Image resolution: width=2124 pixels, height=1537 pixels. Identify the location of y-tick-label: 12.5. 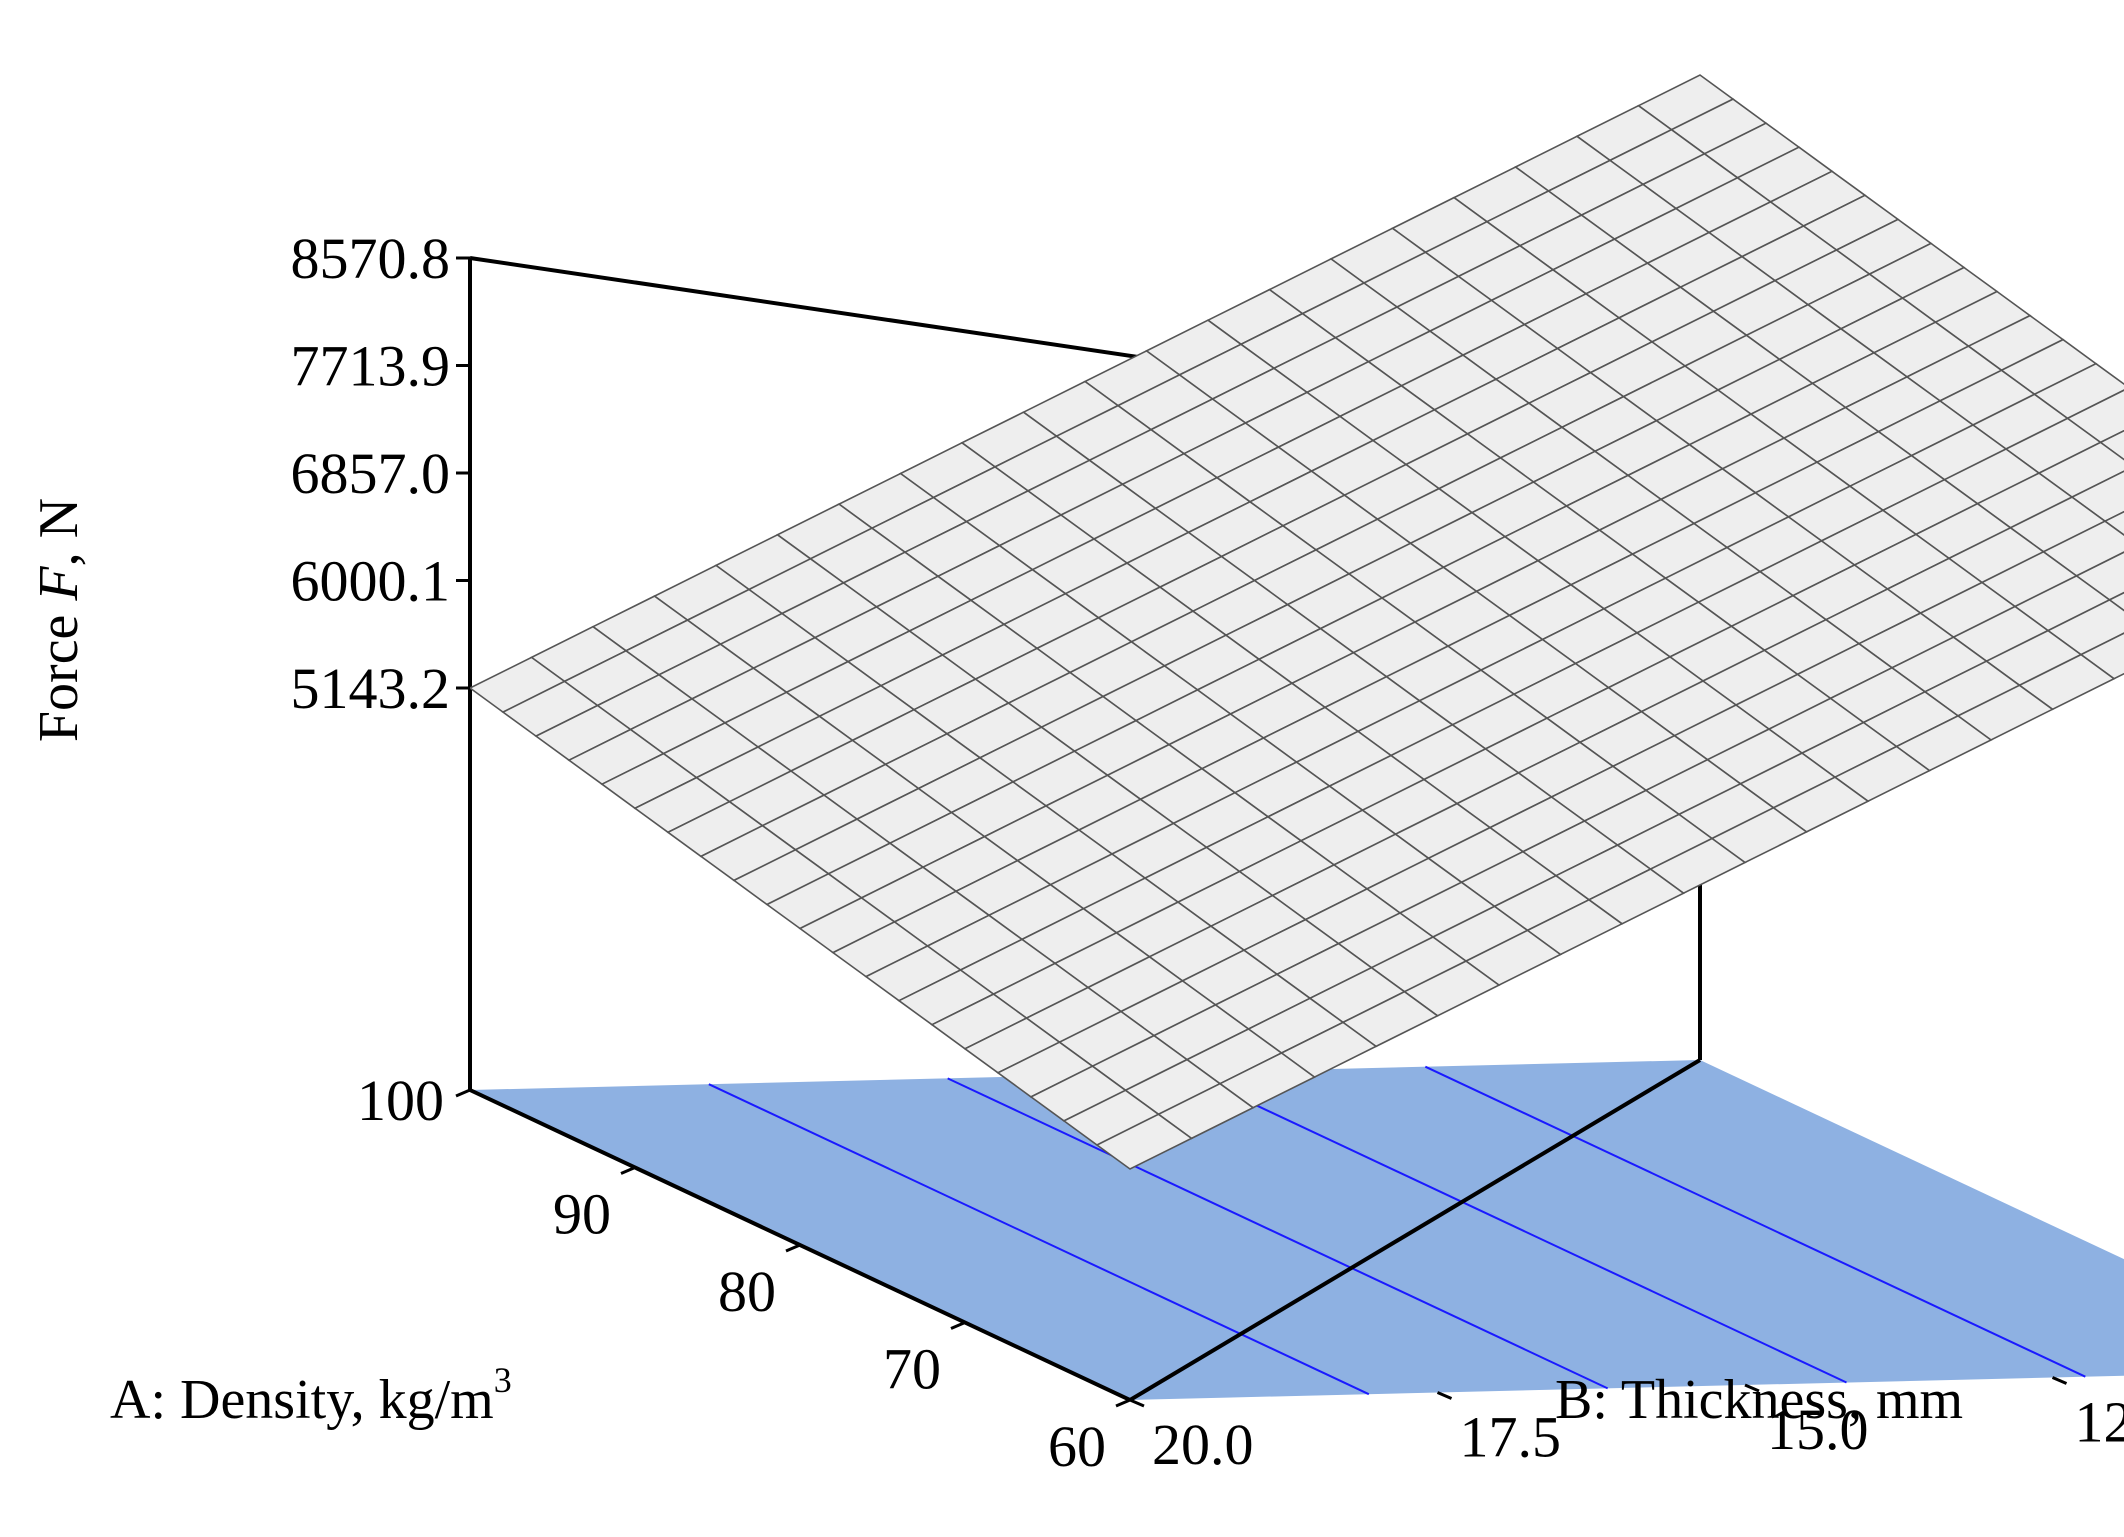
(2099, 1422).